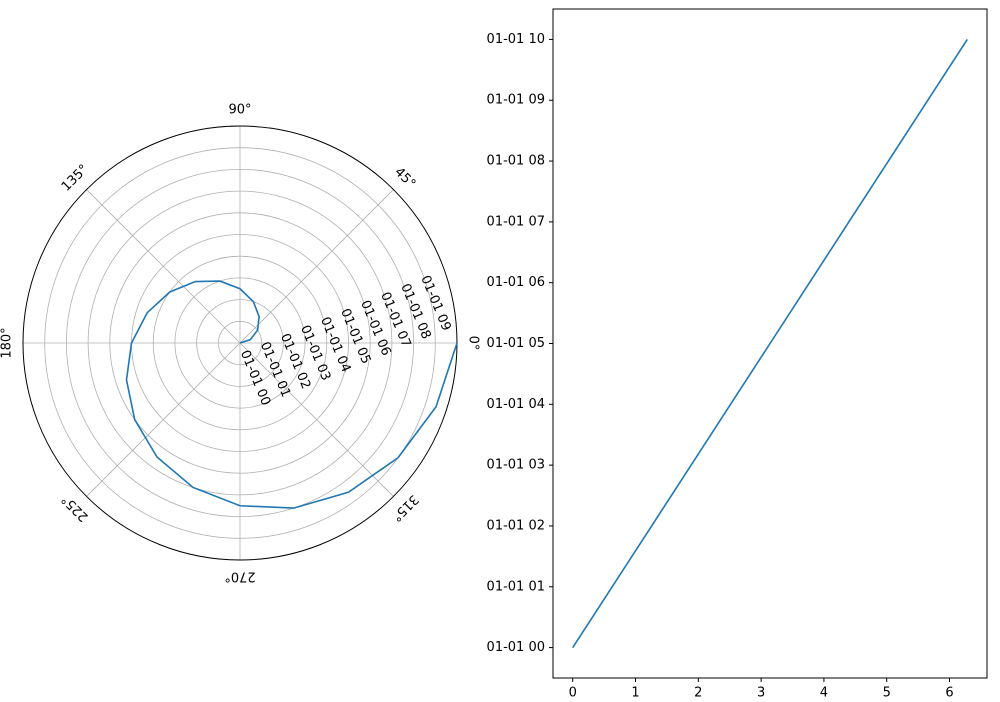 This screenshot has width=1000, height=702. What do you see at coordinates (516, 343) in the screenshot?
I see `y-tick-label: 01-01 05` at bounding box center [516, 343].